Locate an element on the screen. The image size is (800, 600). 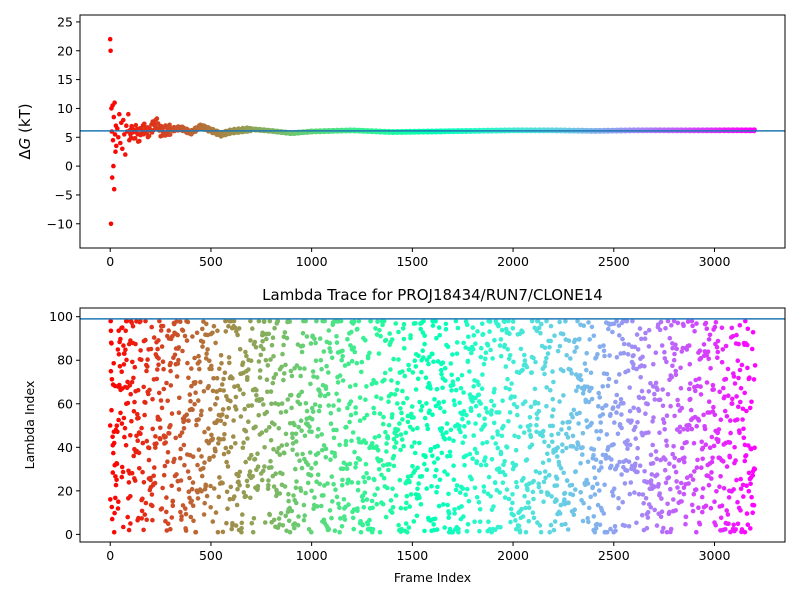
x-tick-label: 1500 is located at coordinates (412, 261).